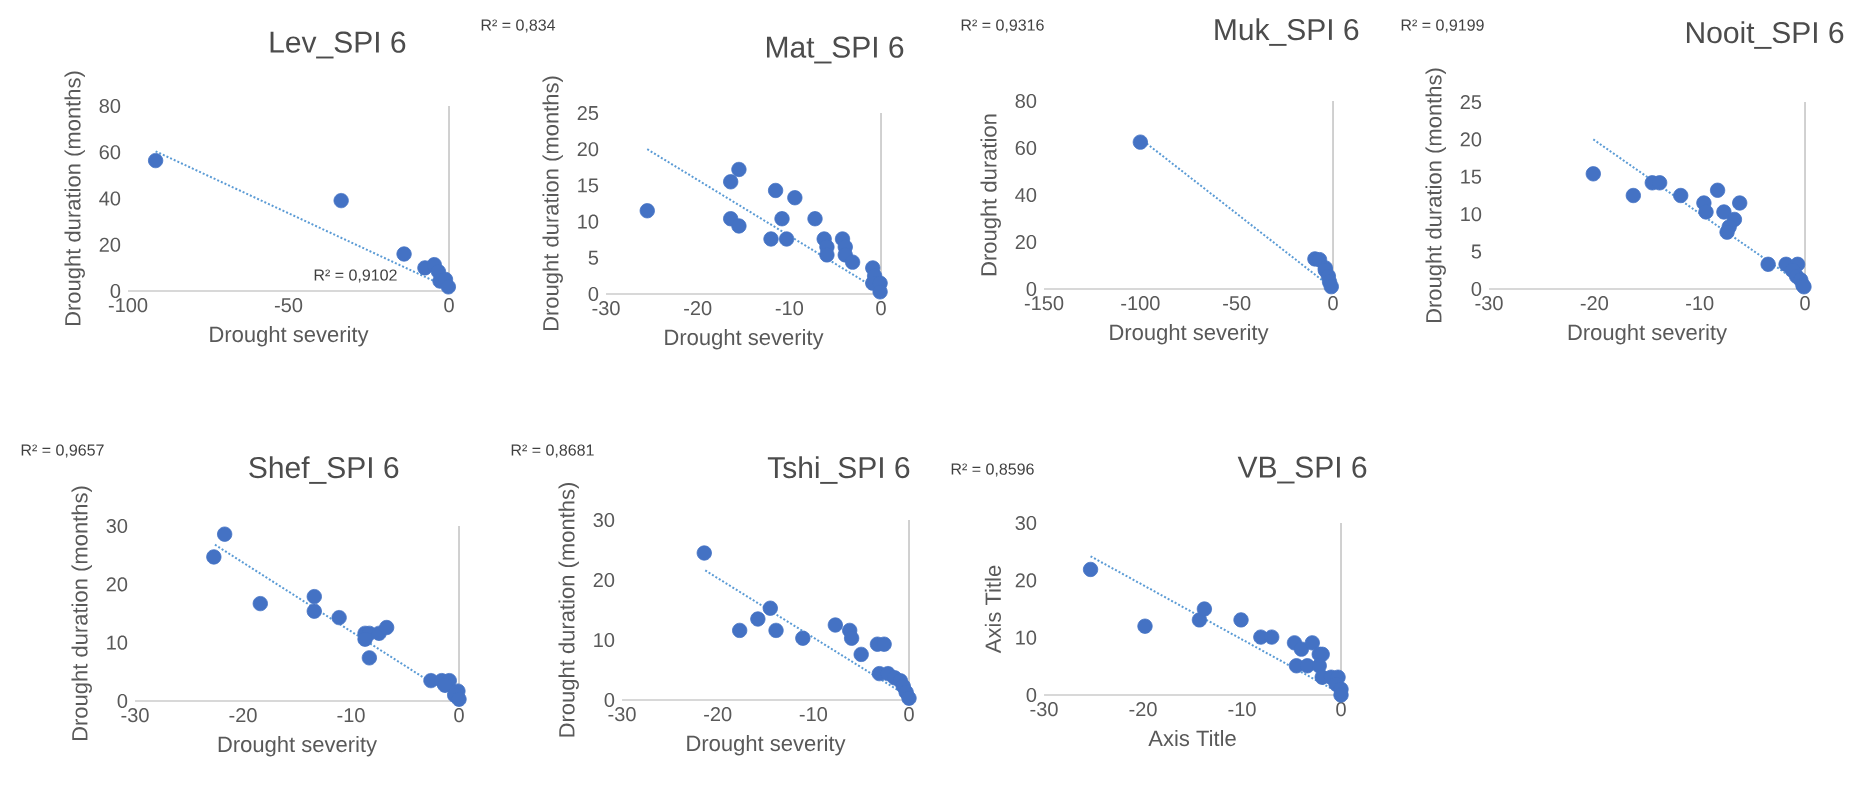  I want to click on x-tick-label: -50, so click(288, 305).